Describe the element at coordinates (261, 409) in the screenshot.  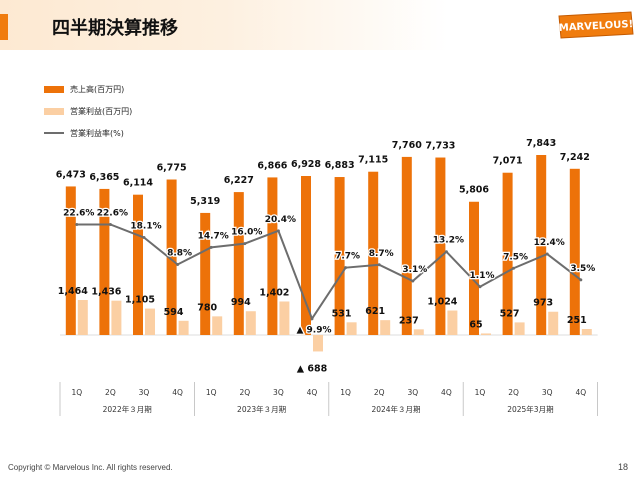
I see `fiscal-year-label: 2023年３月期` at that location.